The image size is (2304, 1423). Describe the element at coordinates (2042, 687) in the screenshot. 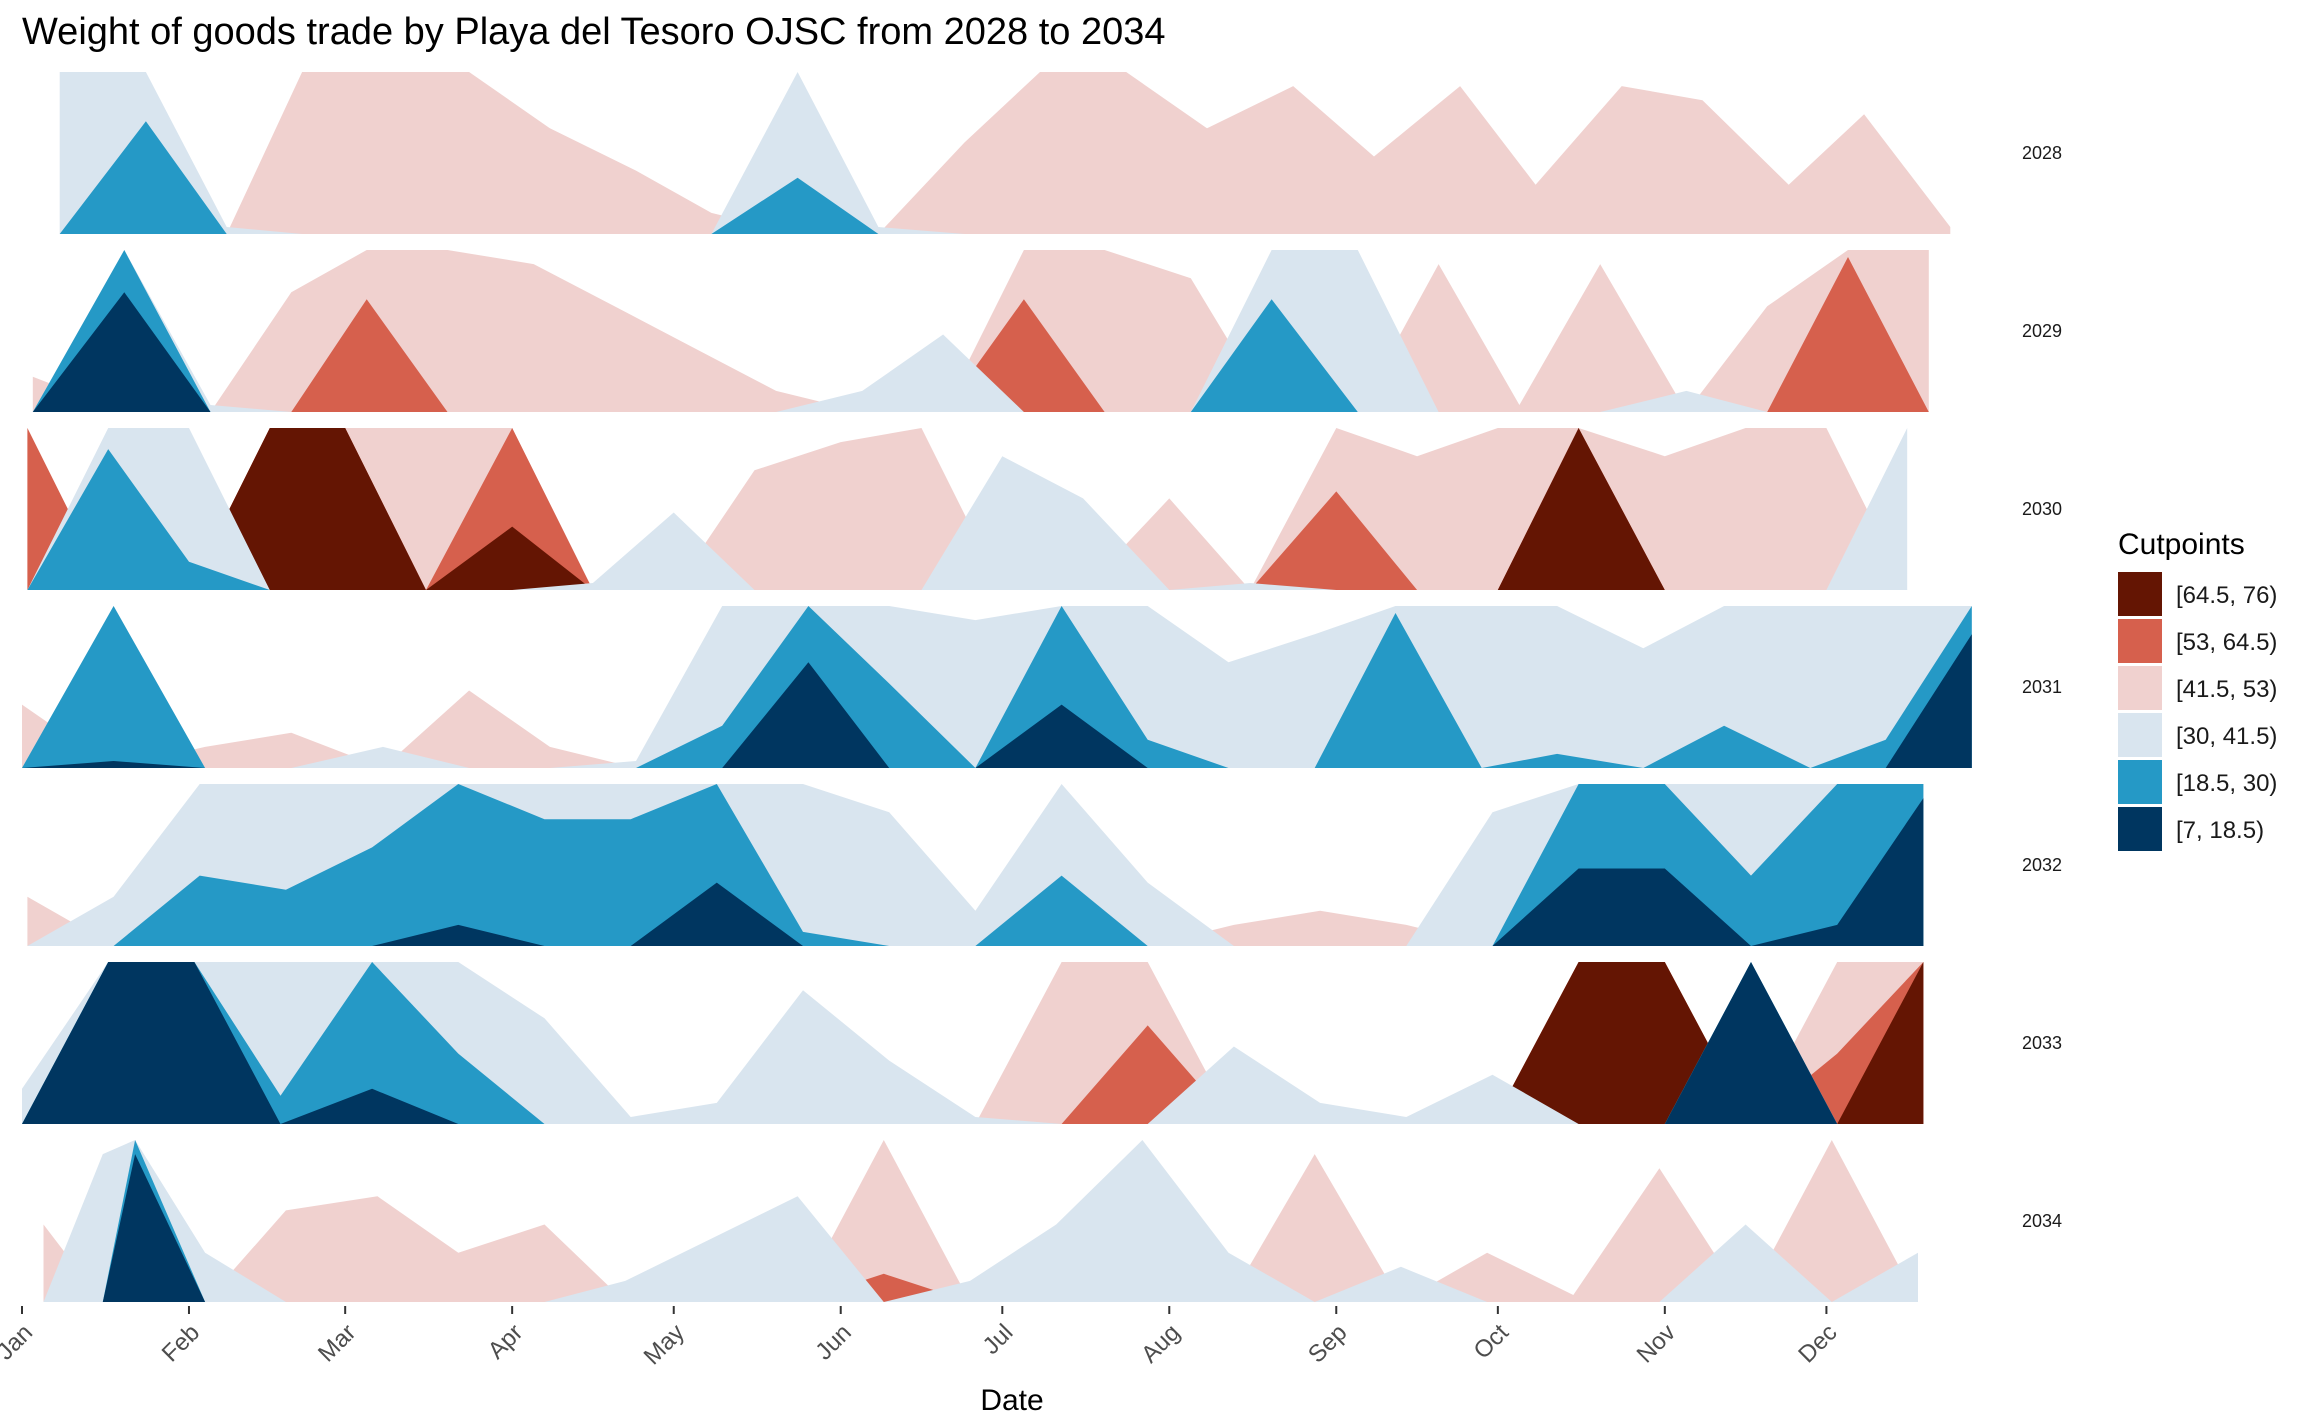

I see `panel-label-2031: 2031` at that location.